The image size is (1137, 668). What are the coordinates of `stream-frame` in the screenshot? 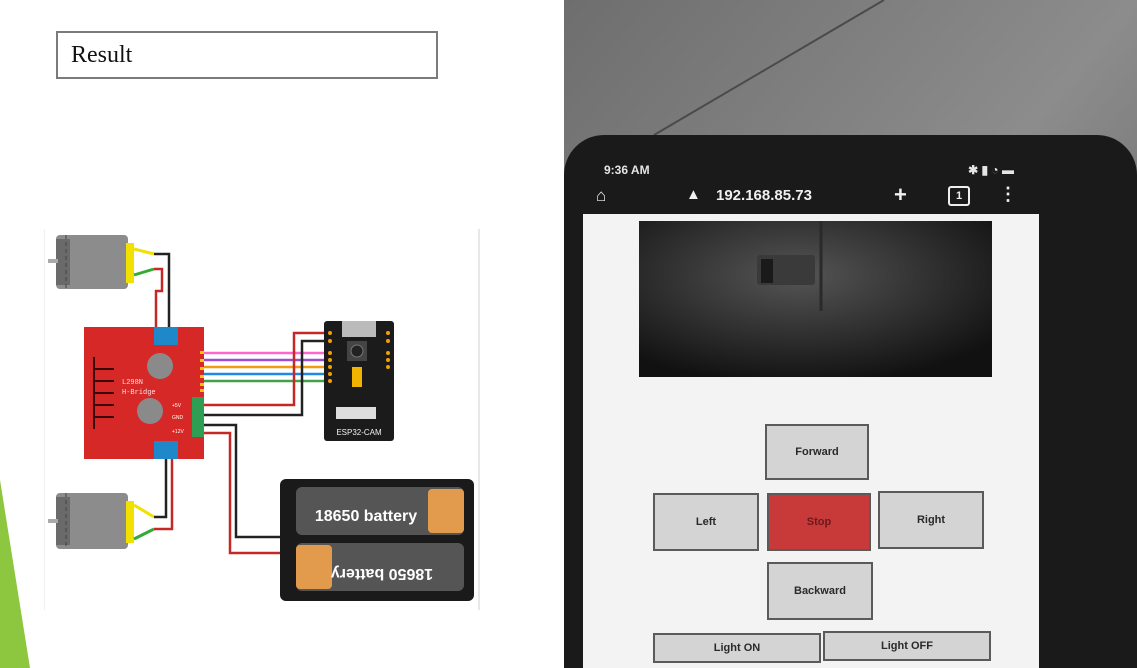 It's located at (815, 299).